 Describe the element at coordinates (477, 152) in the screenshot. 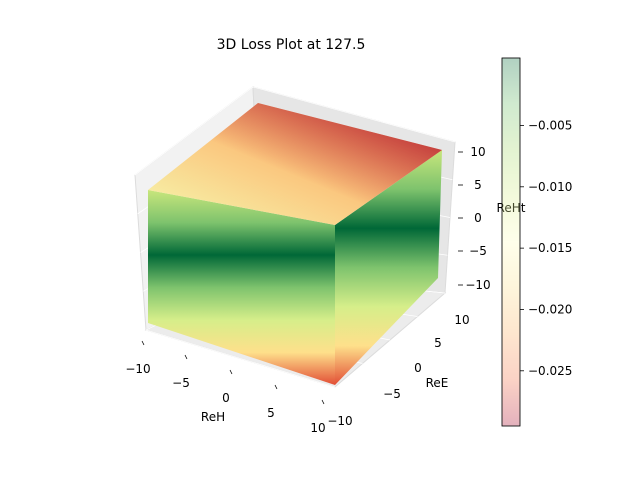

I see `z-tick-label: 10` at that location.